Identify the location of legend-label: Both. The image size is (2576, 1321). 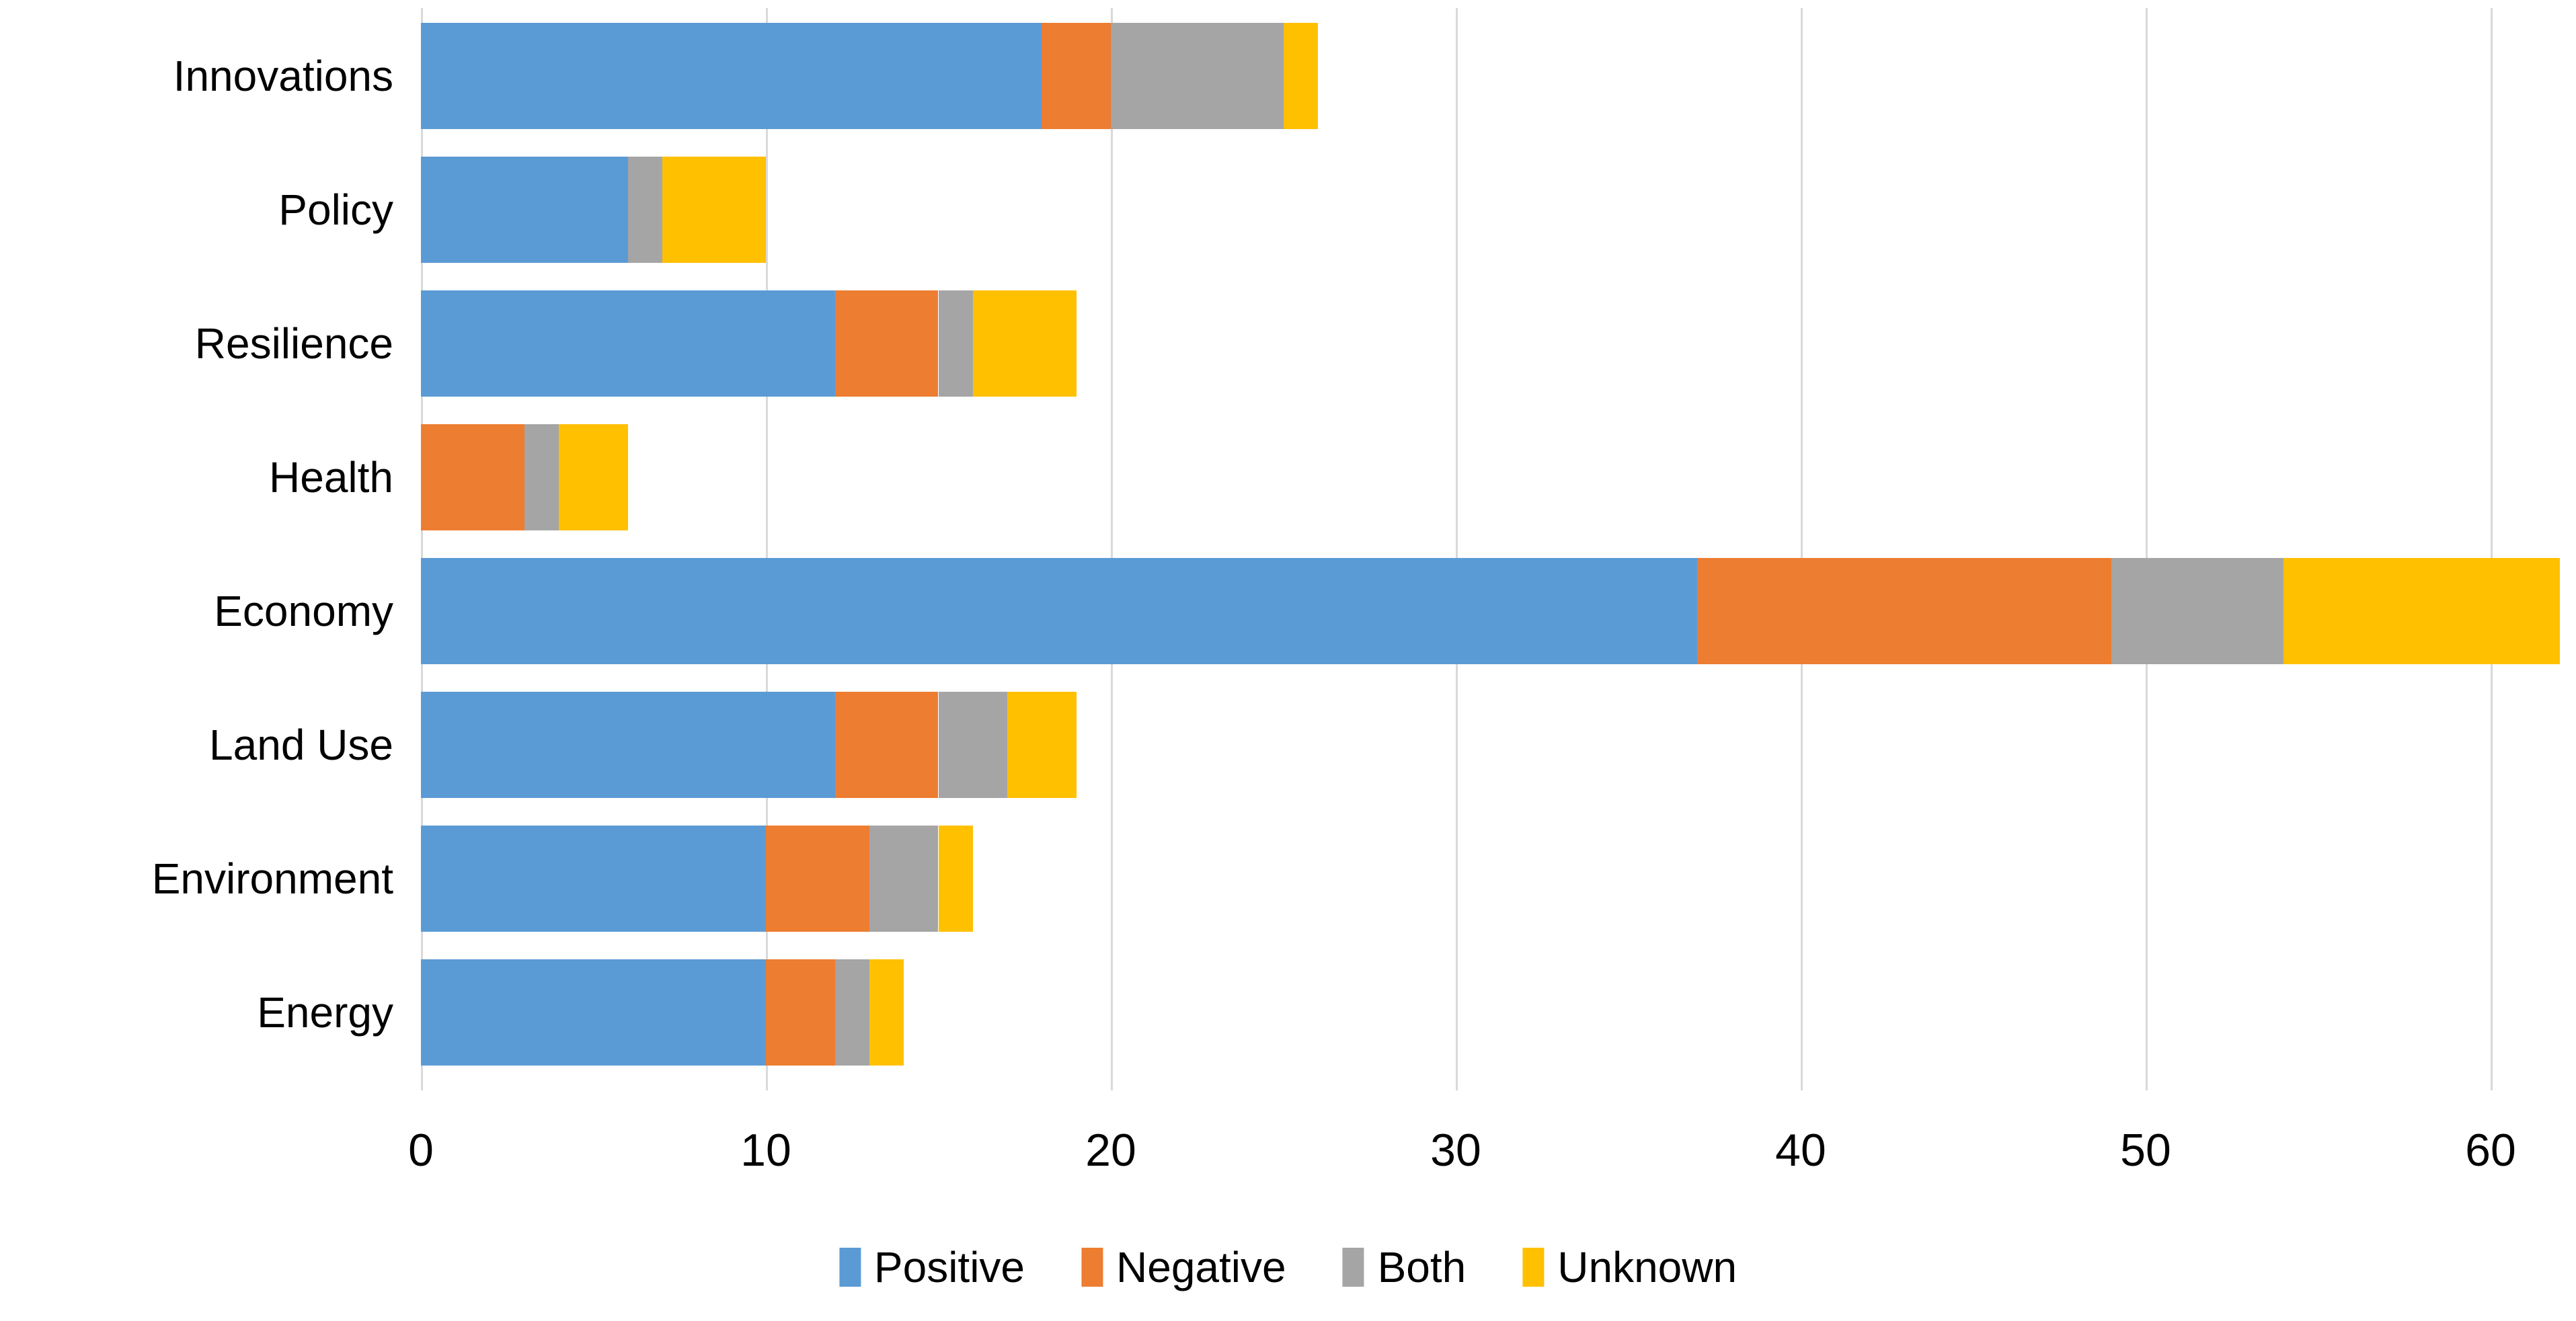
(1422, 1267).